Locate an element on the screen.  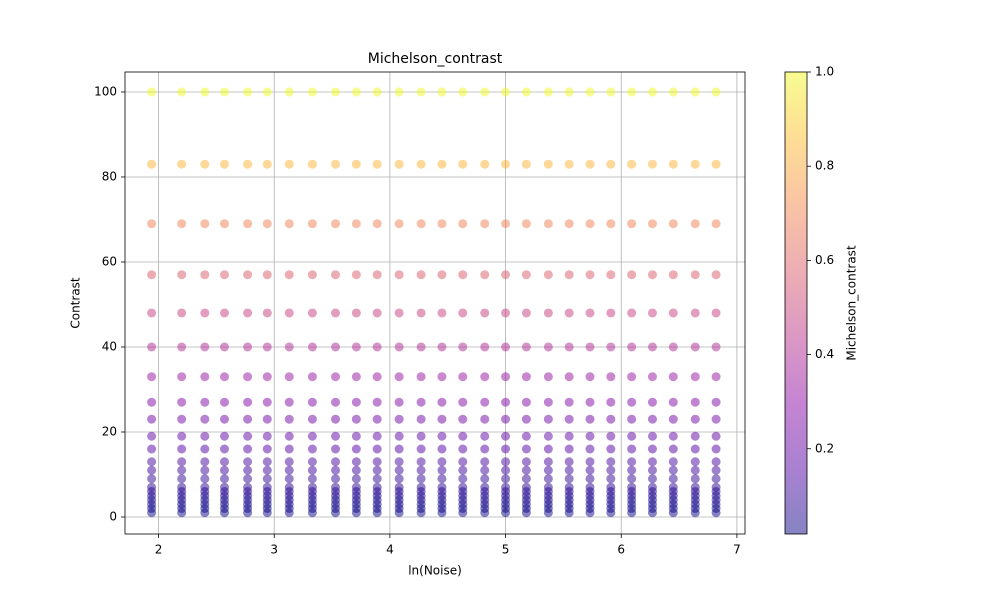
x-tick-label: 7 is located at coordinates (737, 550).